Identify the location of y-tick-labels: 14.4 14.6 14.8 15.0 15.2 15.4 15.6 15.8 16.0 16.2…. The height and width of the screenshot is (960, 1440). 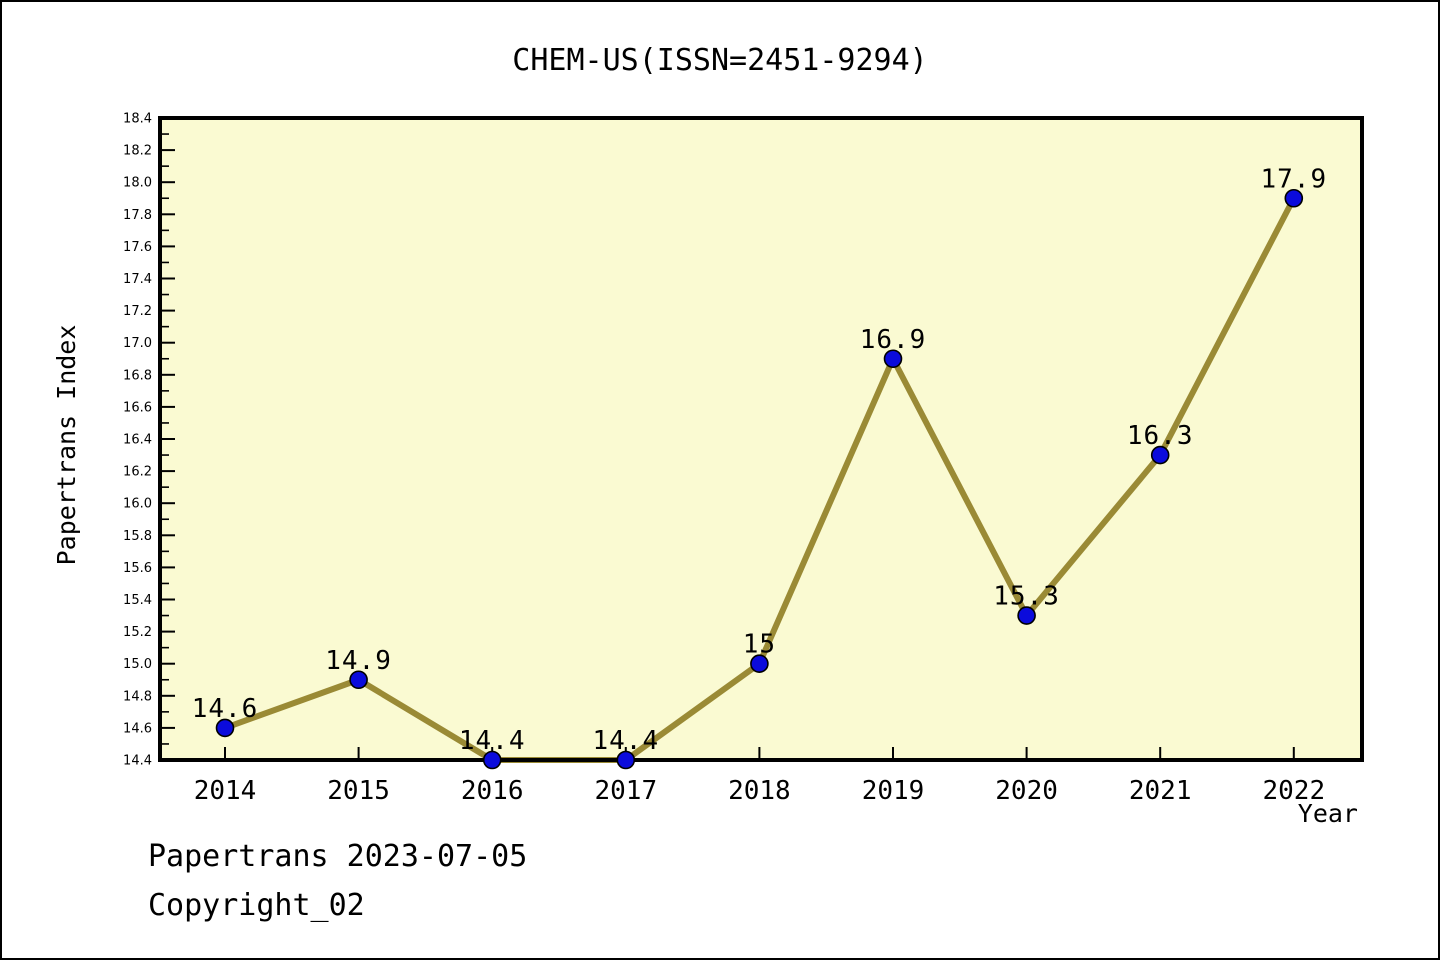
(137, 440).